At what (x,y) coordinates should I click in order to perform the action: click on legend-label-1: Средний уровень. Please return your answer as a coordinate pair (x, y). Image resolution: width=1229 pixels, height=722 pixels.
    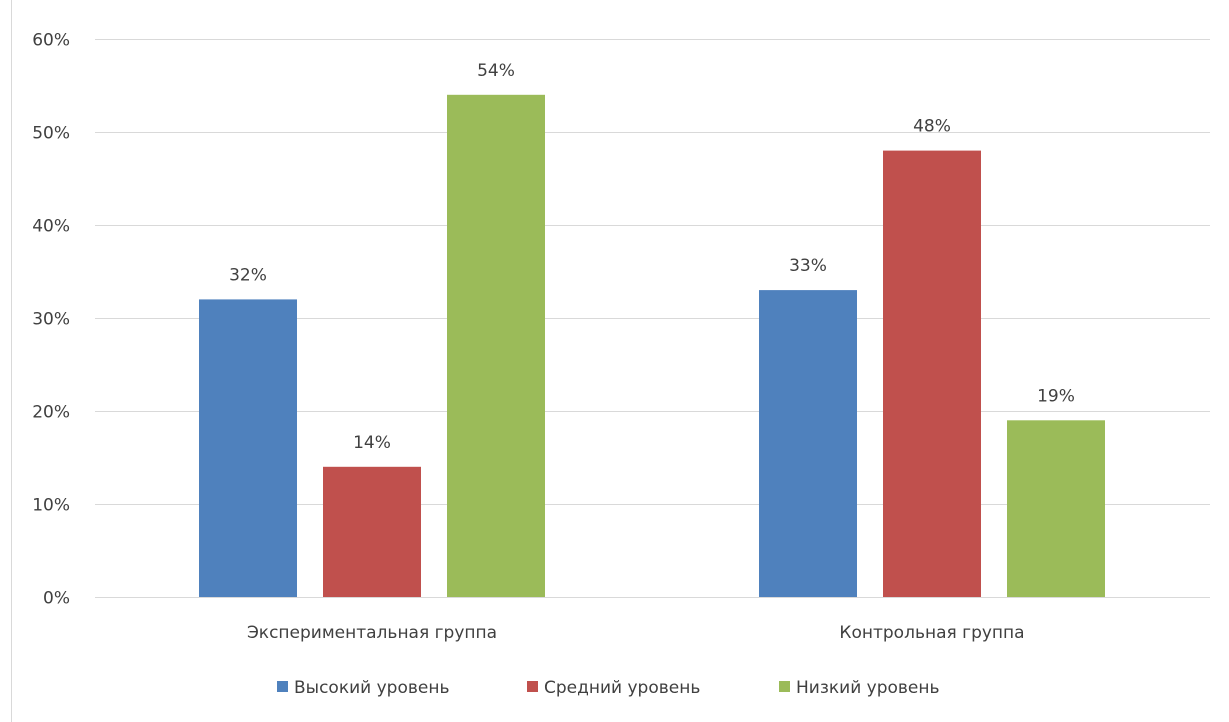
    Looking at the image, I should click on (622, 688).